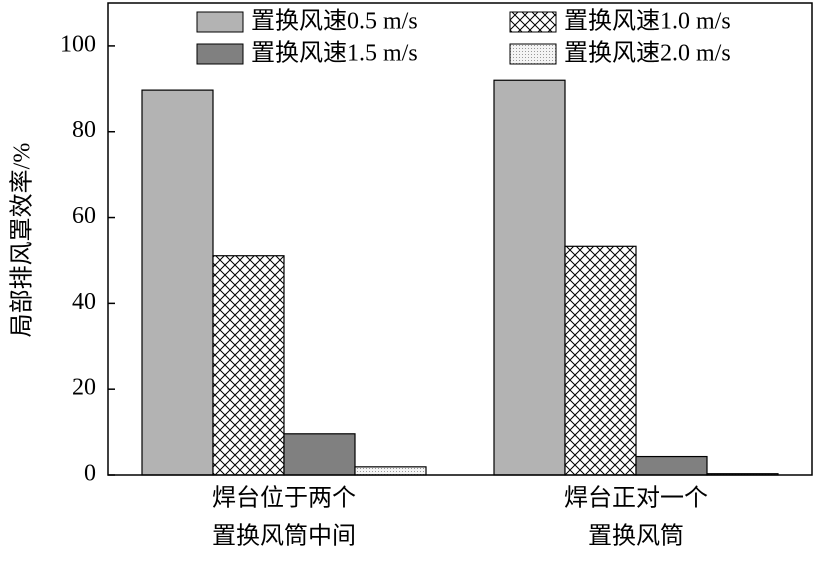 Image resolution: width=817 pixels, height=564 pixels. I want to click on legend-label: 置换风速2.0 m/s, so click(647, 53).